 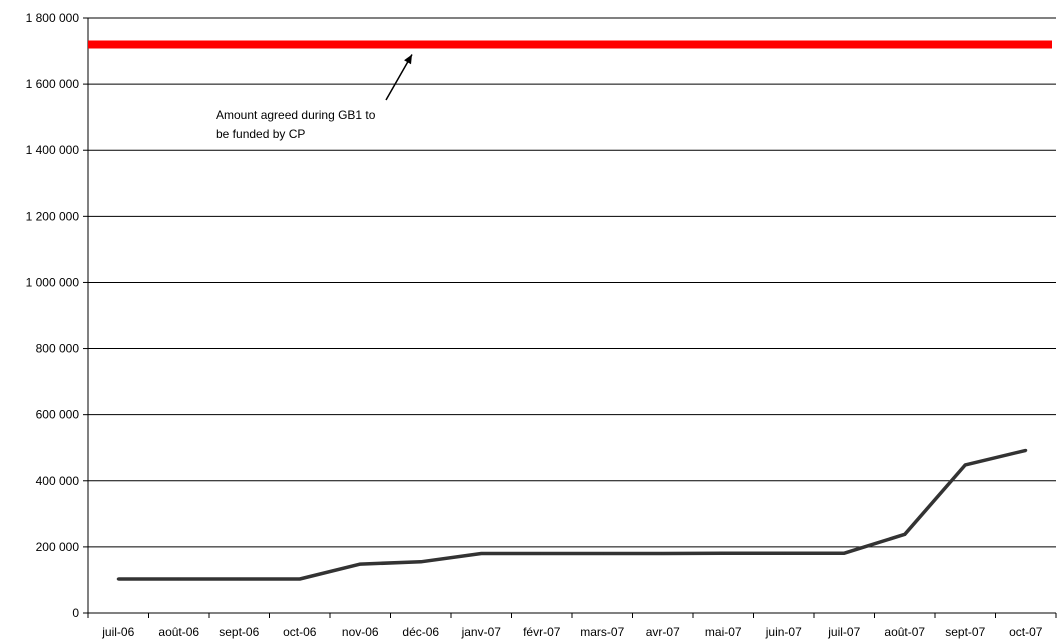 I want to click on x-tick-label: nov-06, so click(x=360, y=632).